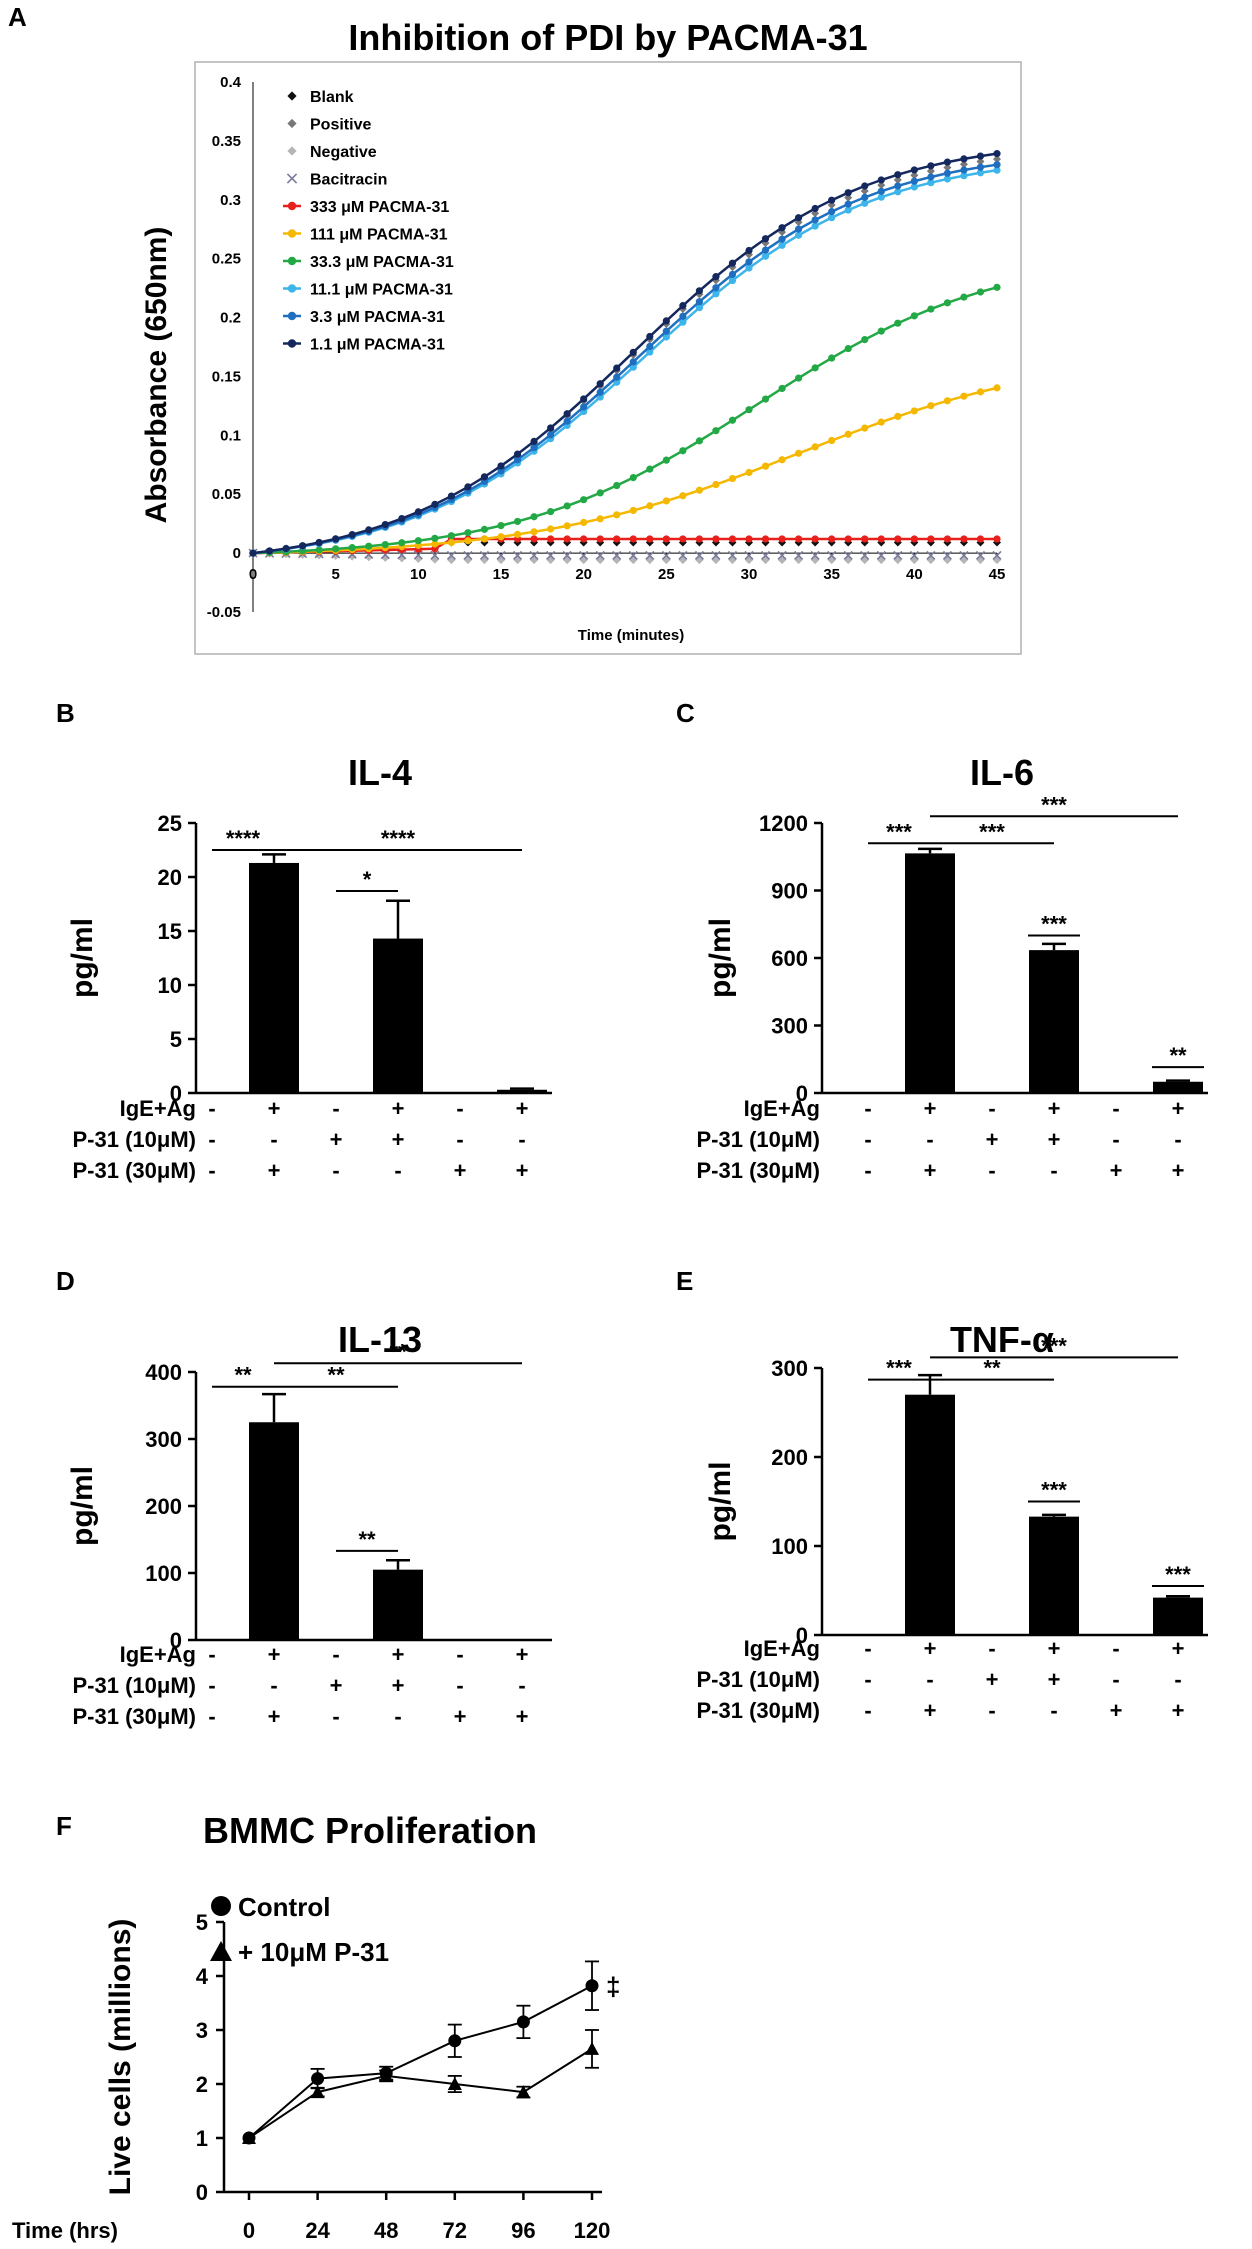  Describe the element at coordinates (381, 290) in the screenshot. I see `a-legend-label: 11.1 μM PACMA-31` at that location.